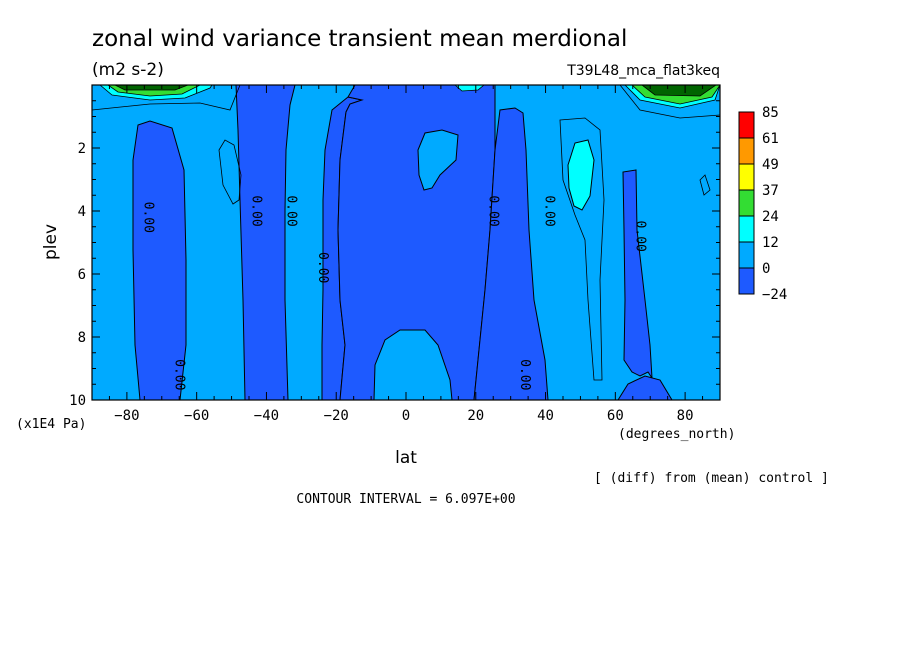 The width and height of the screenshot is (904, 654). What do you see at coordinates (159, 260) in the screenshot?
I see `neg-region-sh-polar` at bounding box center [159, 260].